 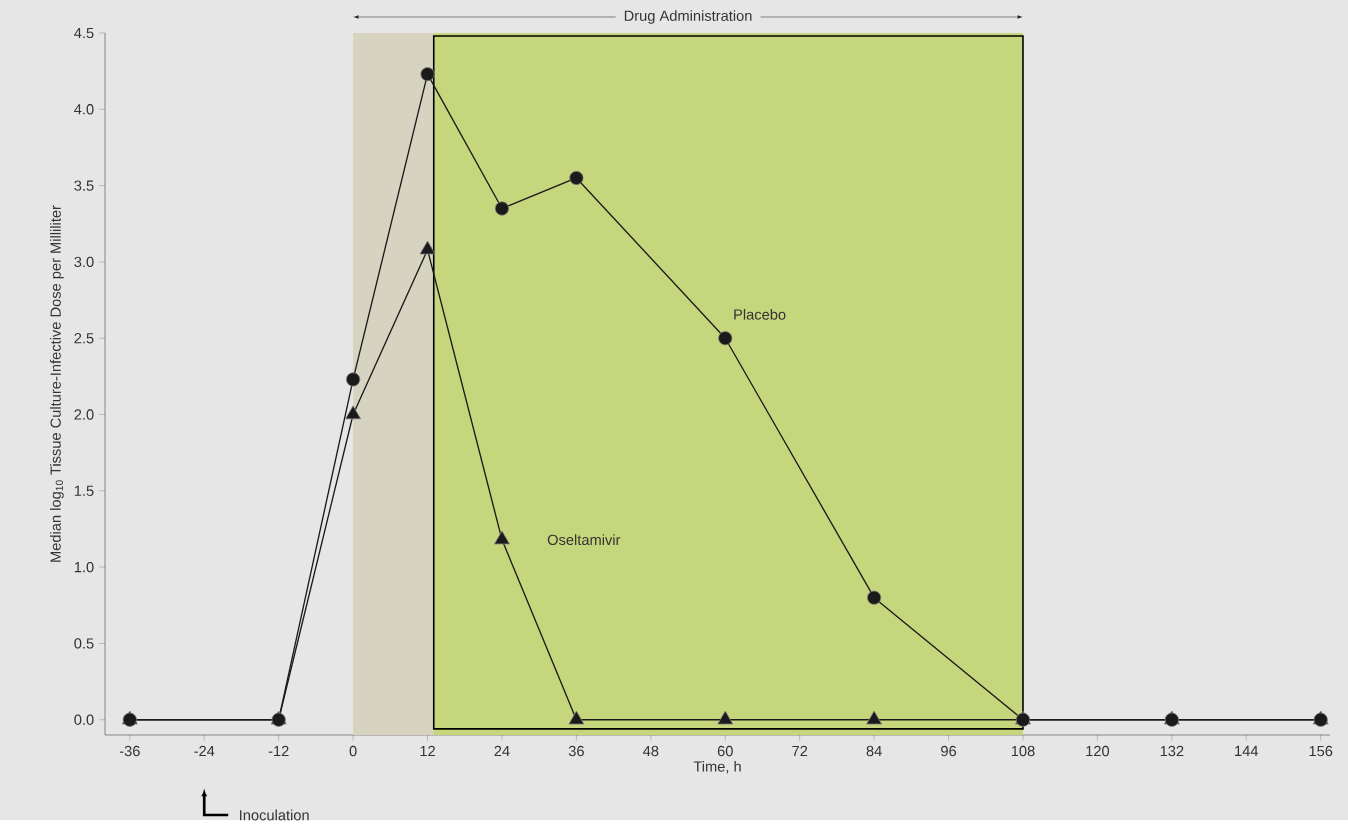 What do you see at coordinates (725, 751) in the screenshot?
I see `x-tick-label: 60` at bounding box center [725, 751].